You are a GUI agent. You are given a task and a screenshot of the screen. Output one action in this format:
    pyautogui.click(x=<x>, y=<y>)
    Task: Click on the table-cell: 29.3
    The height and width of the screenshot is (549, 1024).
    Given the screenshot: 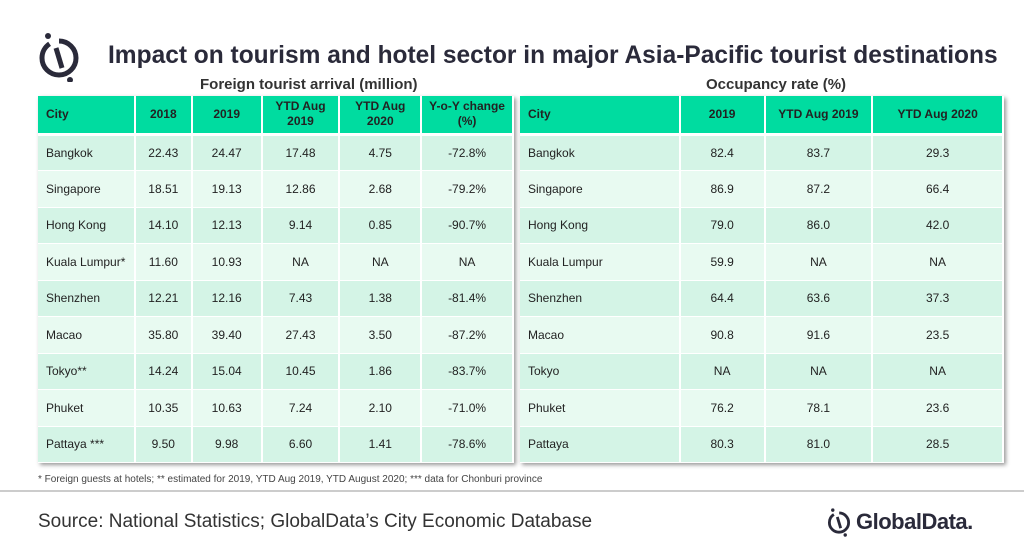 What is the action you would take?
    pyautogui.click(x=938, y=152)
    